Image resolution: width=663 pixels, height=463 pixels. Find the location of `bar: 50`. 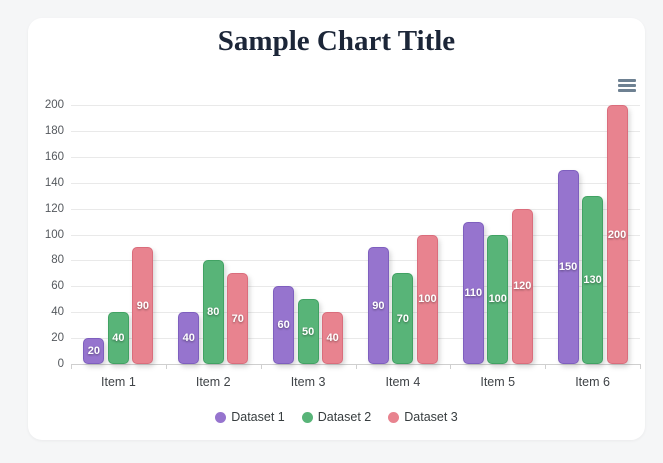

bar: 50 is located at coordinates (308, 331).